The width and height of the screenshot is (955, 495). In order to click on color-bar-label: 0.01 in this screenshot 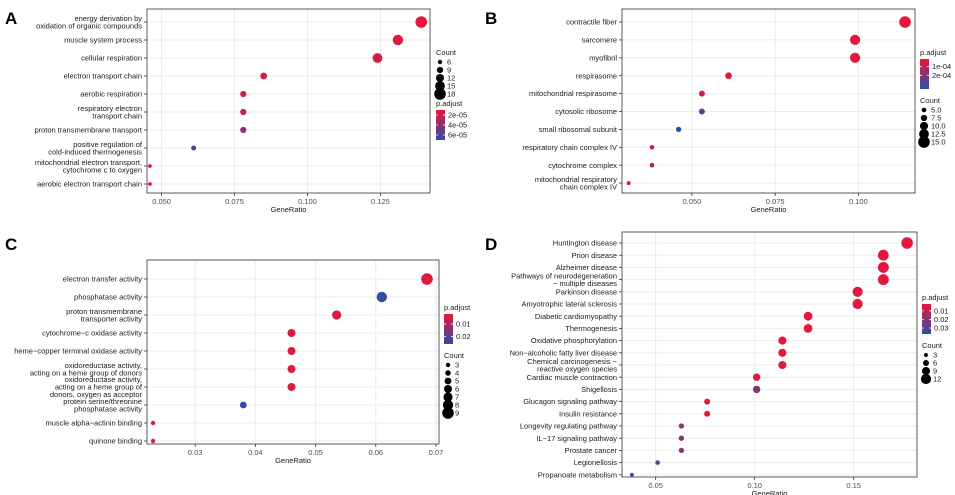, I will do `click(463, 324)`.